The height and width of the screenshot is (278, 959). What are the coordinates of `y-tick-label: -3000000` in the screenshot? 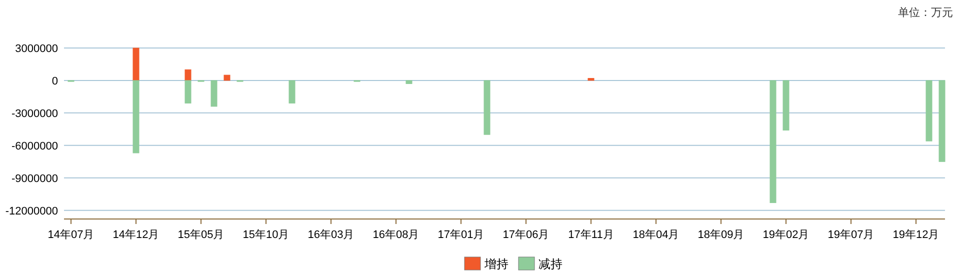 It's located at (35, 114).